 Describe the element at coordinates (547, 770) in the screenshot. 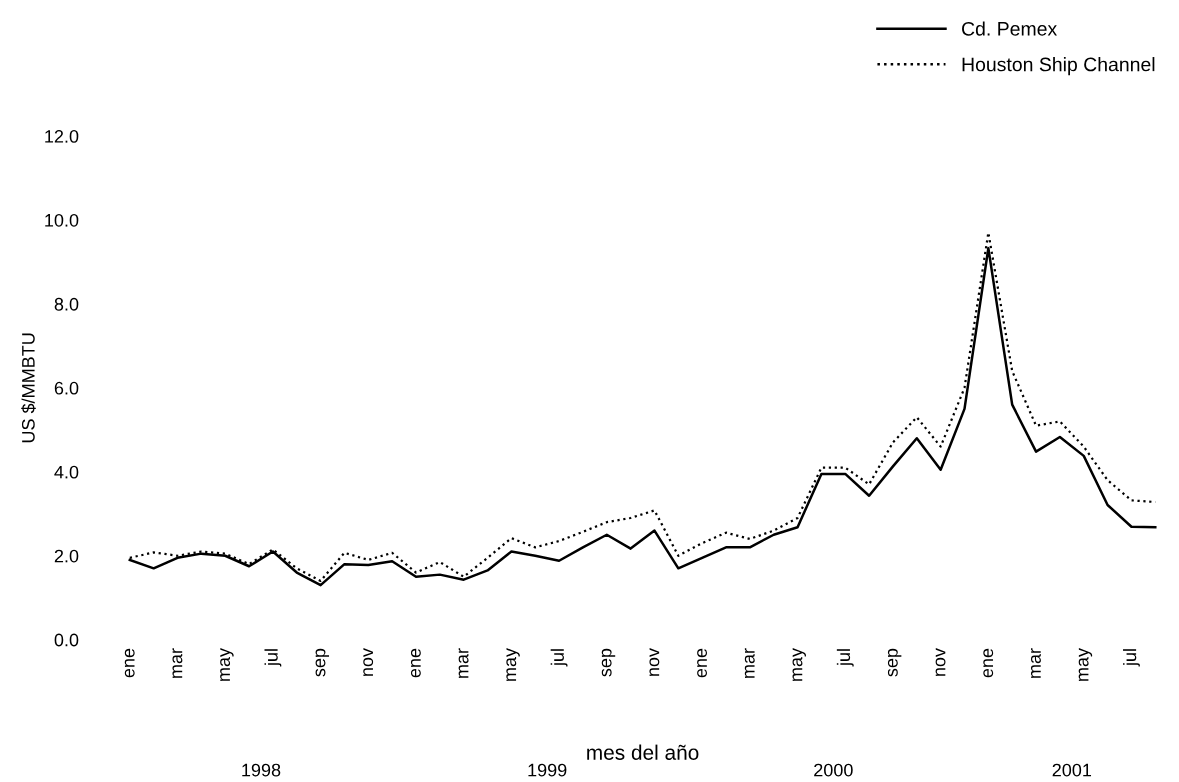

I see `text: 1999` at that location.